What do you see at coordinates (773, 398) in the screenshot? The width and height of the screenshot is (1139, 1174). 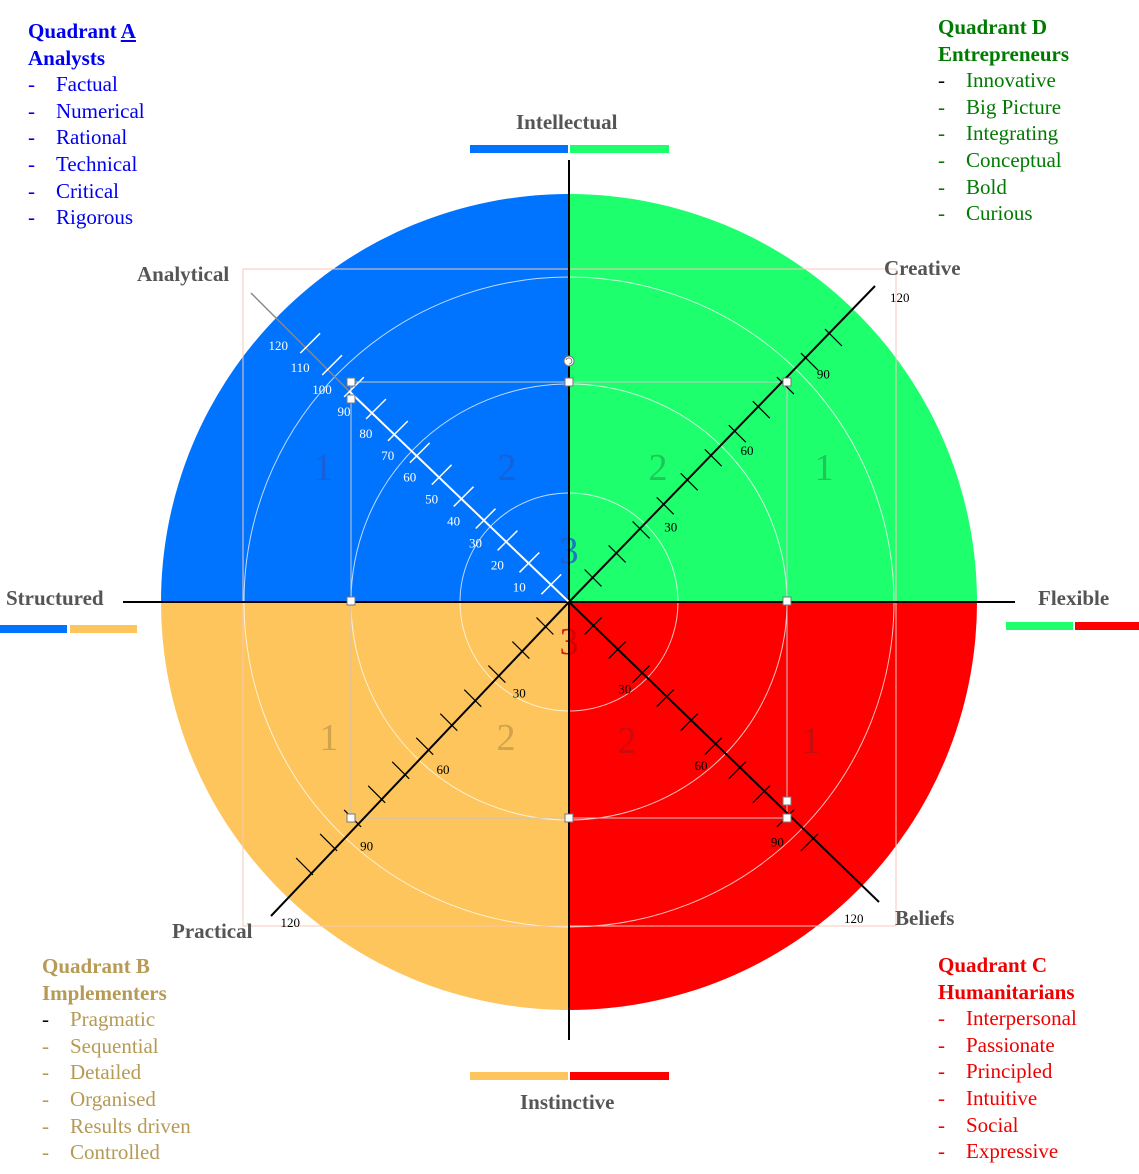 I see `quadrant-d-fill` at bounding box center [773, 398].